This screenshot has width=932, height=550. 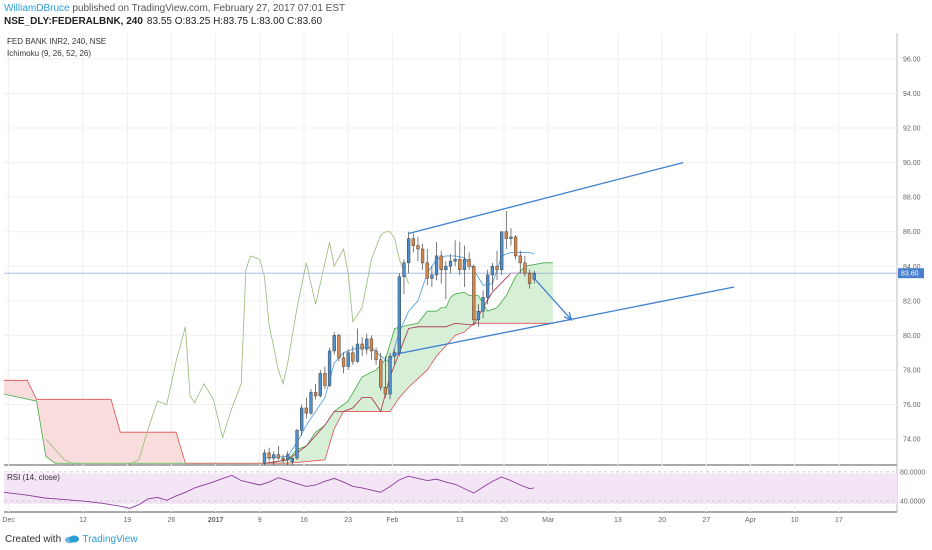 What do you see at coordinates (94, 422) in the screenshot?
I see `cloud-bearish` at bounding box center [94, 422].